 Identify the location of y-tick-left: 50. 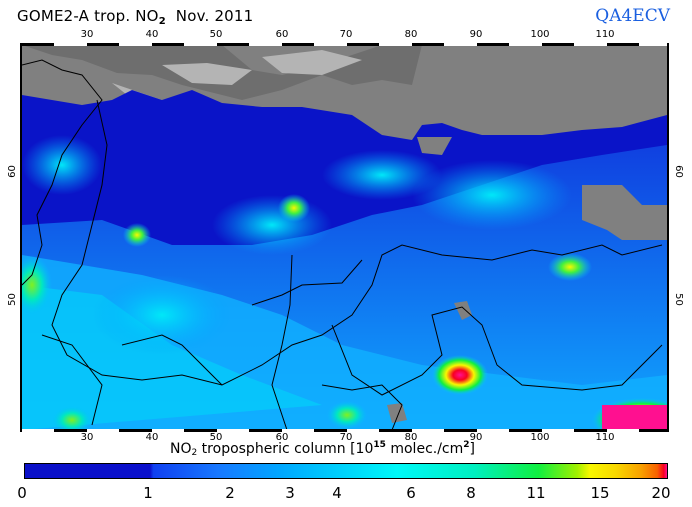
(12, 299).